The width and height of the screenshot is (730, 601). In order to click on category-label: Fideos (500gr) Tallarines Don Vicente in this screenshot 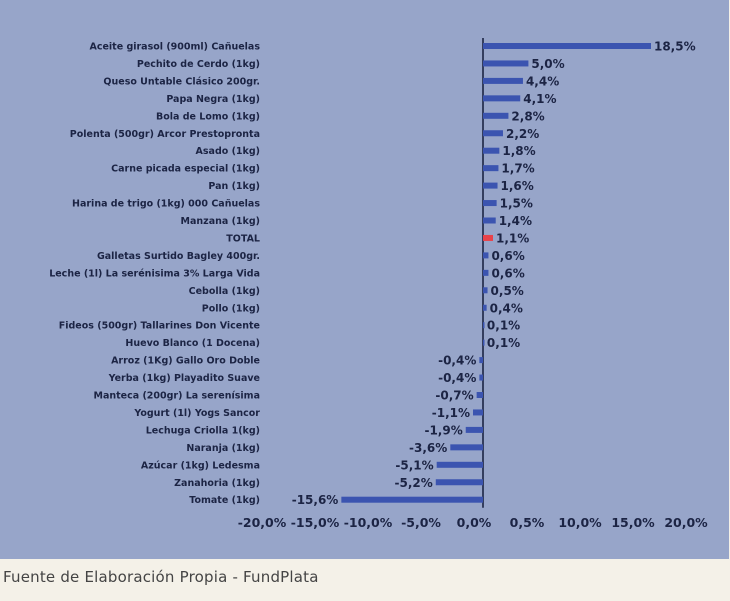, I will do `click(159, 326)`.